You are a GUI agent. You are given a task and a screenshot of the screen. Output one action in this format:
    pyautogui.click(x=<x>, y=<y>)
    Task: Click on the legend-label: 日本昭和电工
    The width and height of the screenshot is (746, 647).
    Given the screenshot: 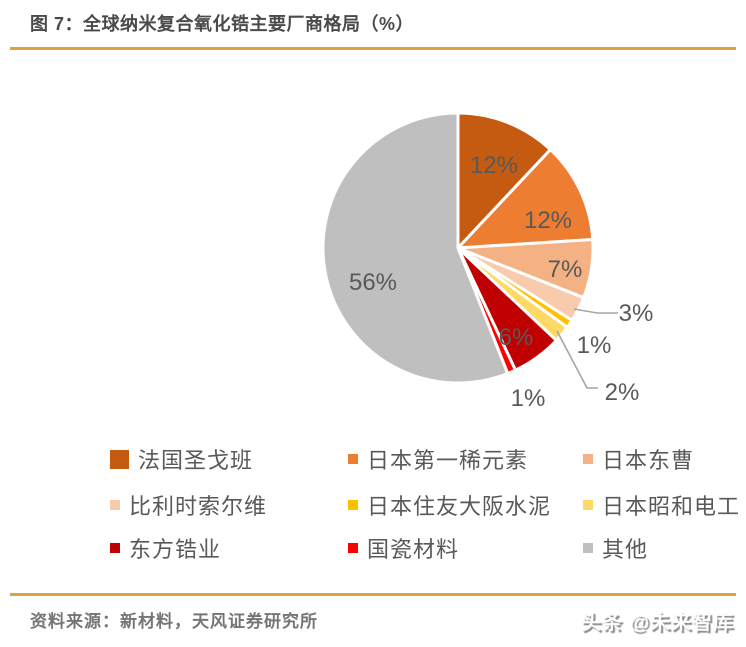 What is the action you would take?
    pyautogui.click(x=671, y=506)
    